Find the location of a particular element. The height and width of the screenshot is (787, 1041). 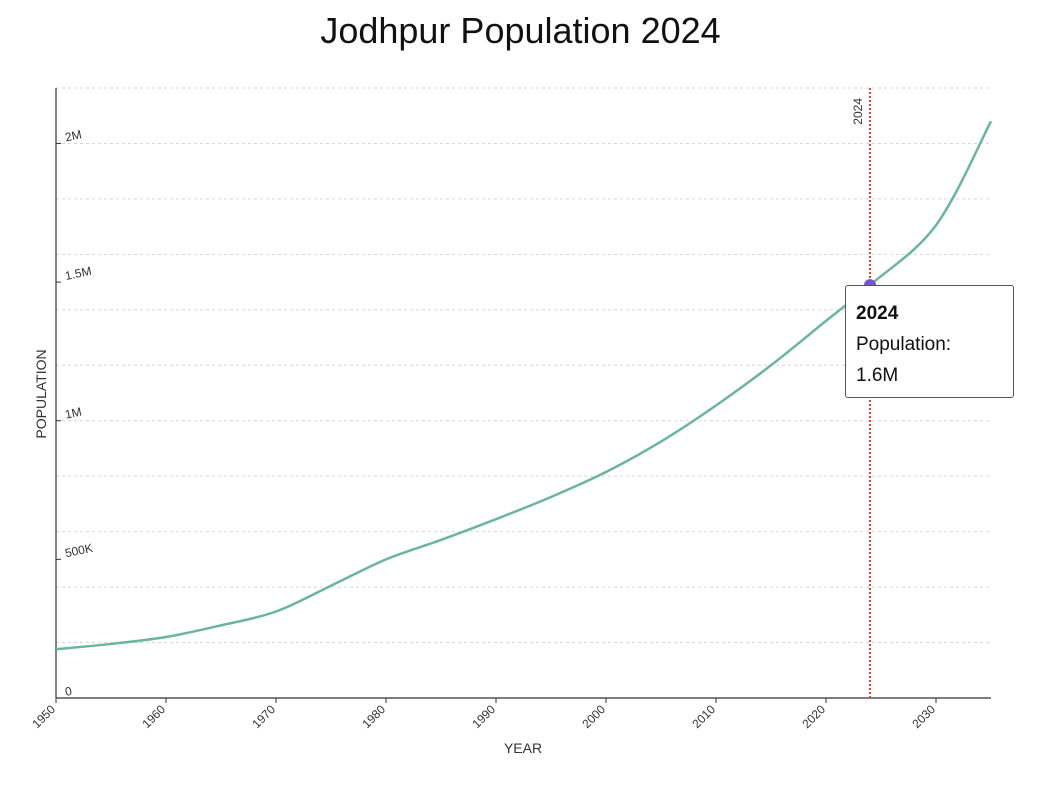

y-tick-label: 0 is located at coordinates (69, 691).